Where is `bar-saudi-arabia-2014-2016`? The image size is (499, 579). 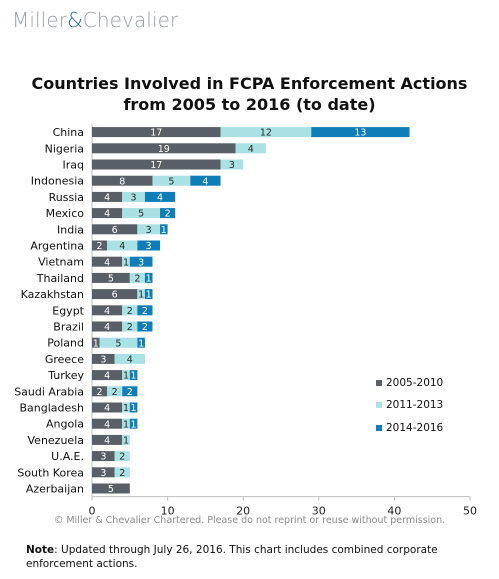 bar-saudi-arabia-2014-2016 is located at coordinates (130, 391).